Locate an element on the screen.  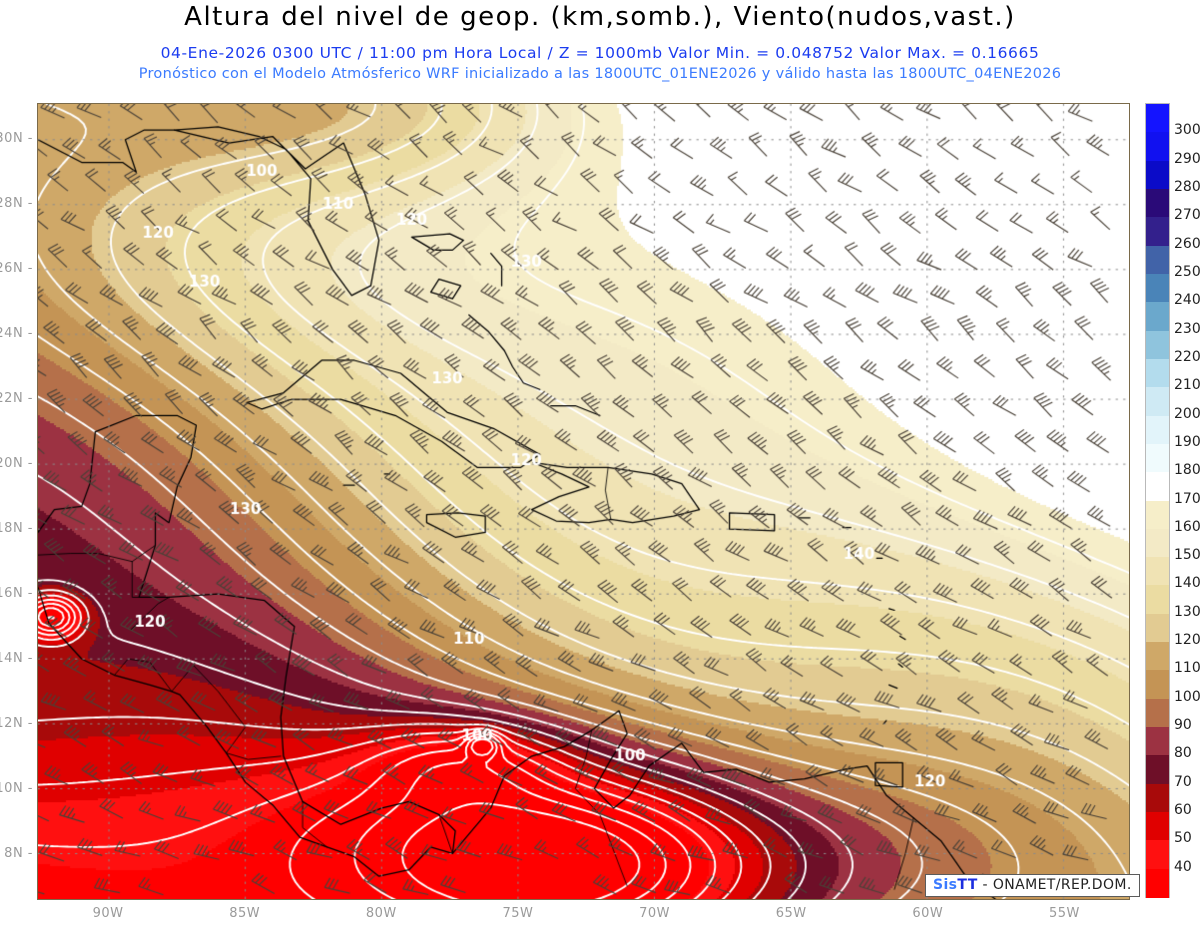
colorbar-tick-label: 290 is located at coordinates (1187, 158).